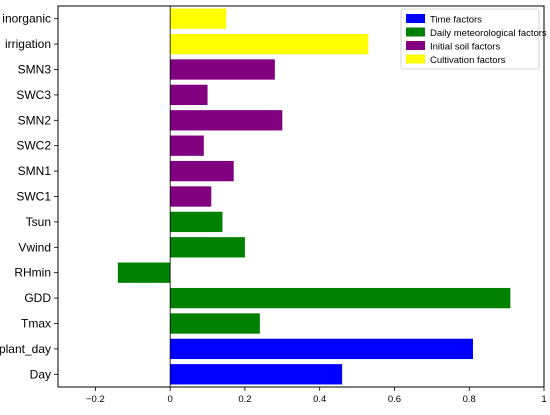 The width and height of the screenshot is (550, 415). What do you see at coordinates (321, 349) in the screenshot?
I see `bar-plant-day` at bounding box center [321, 349].